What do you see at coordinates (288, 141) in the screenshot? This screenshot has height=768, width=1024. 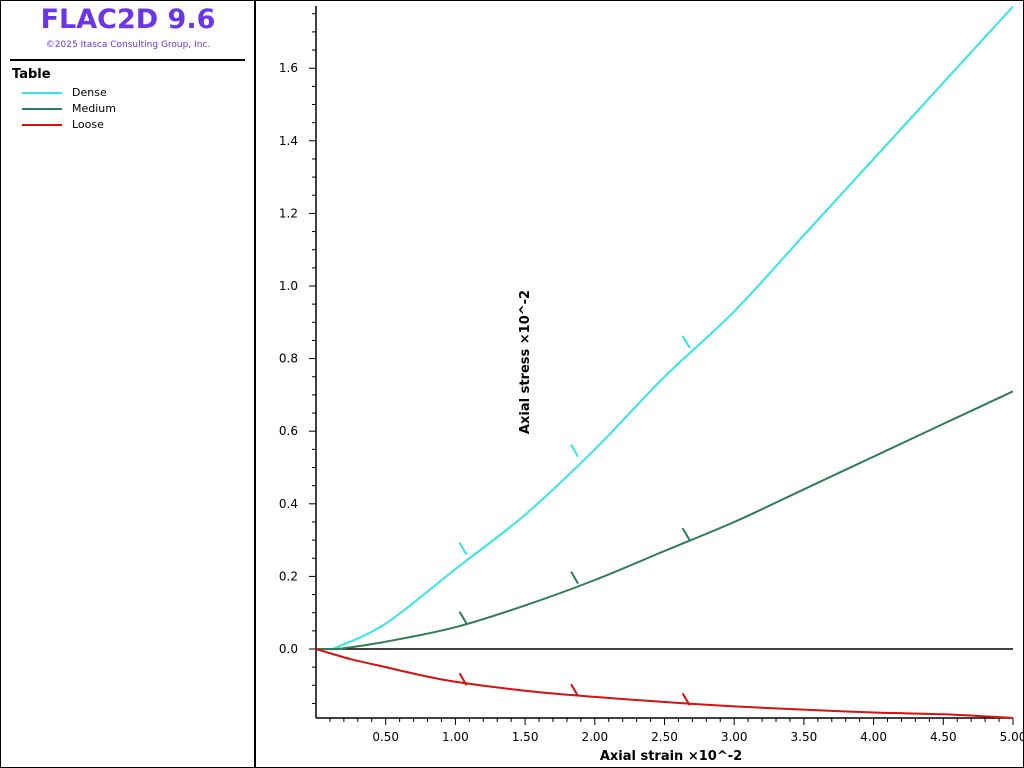 I see `y-tick-label: 1.4` at bounding box center [288, 141].